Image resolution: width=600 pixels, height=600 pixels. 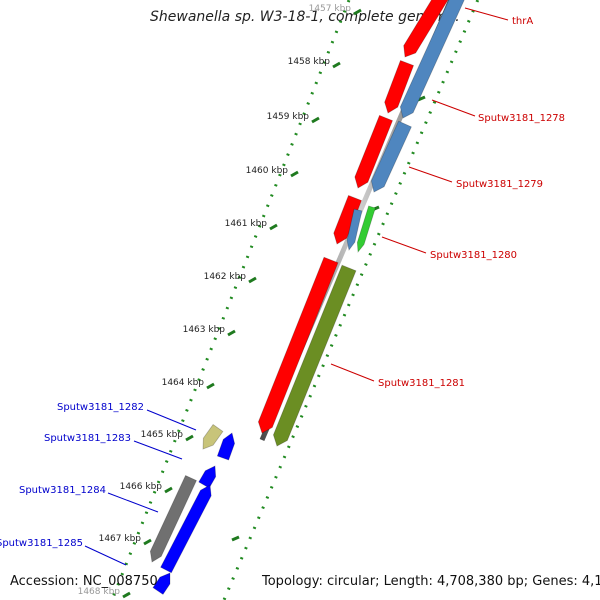 I want to click on gene-sputw3181-1280-green, so click(x=366, y=229).